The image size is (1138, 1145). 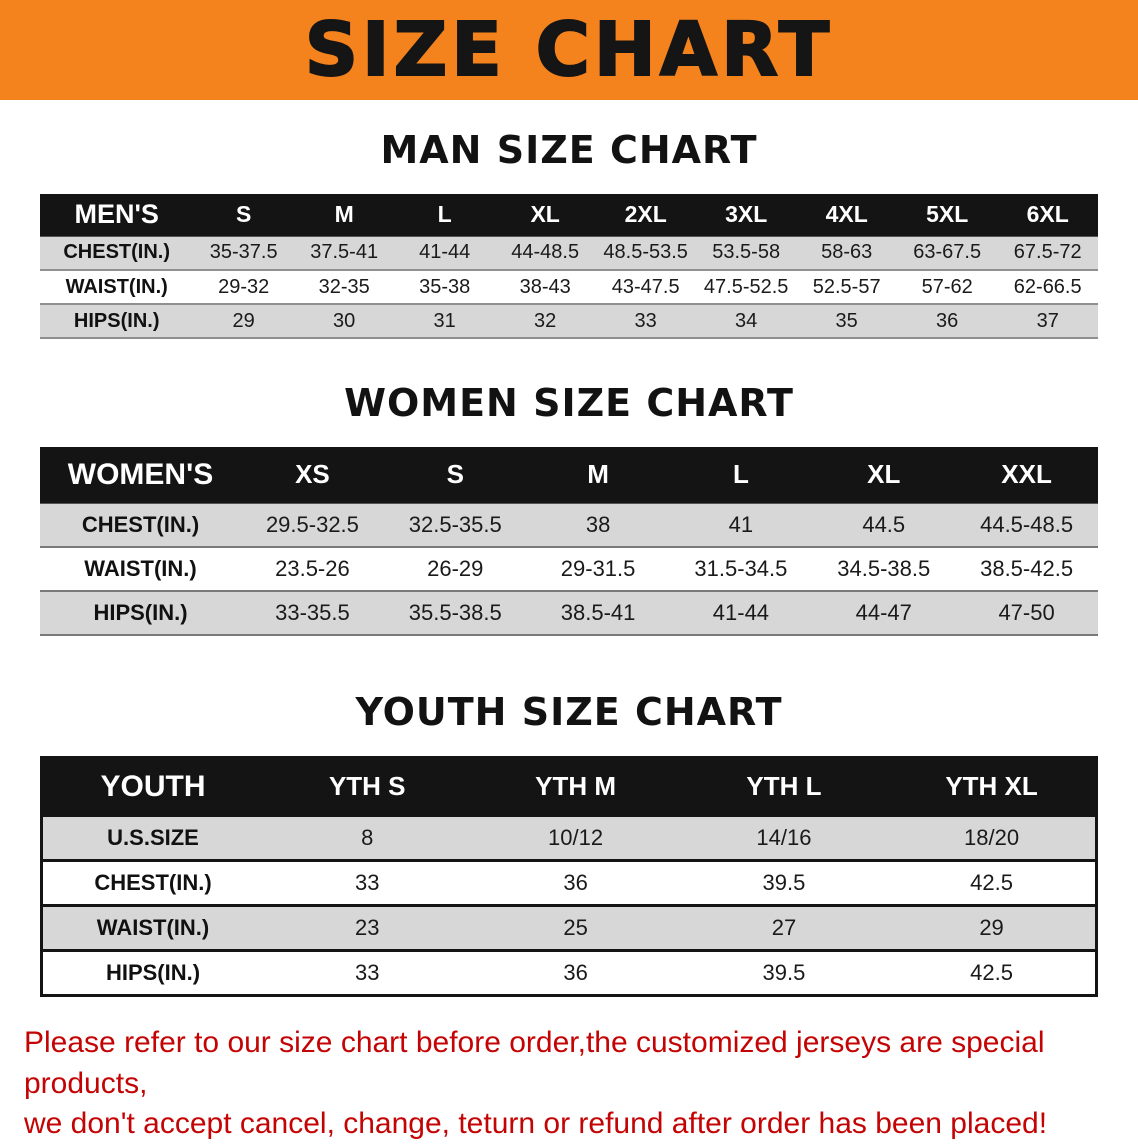 What do you see at coordinates (947, 253) in the screenshot?
I see `size-value-cell: 63-67.5` at bounding box center [947, 253].